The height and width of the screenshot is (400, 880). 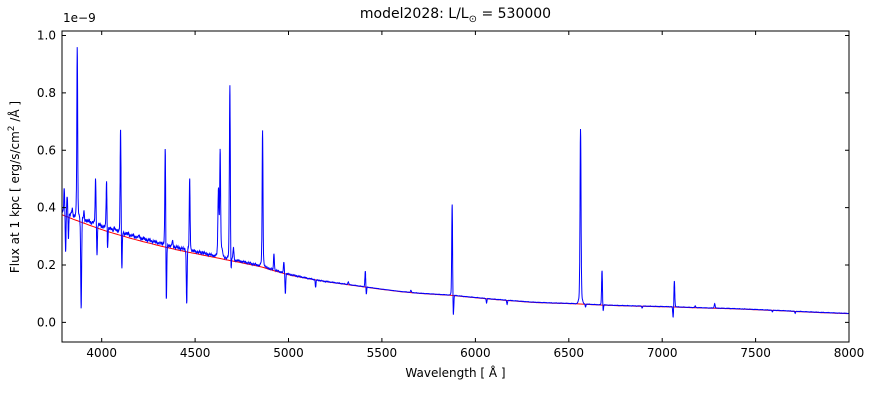 I want to click on x-tick-label: 8000, so click(x=849, y=353).